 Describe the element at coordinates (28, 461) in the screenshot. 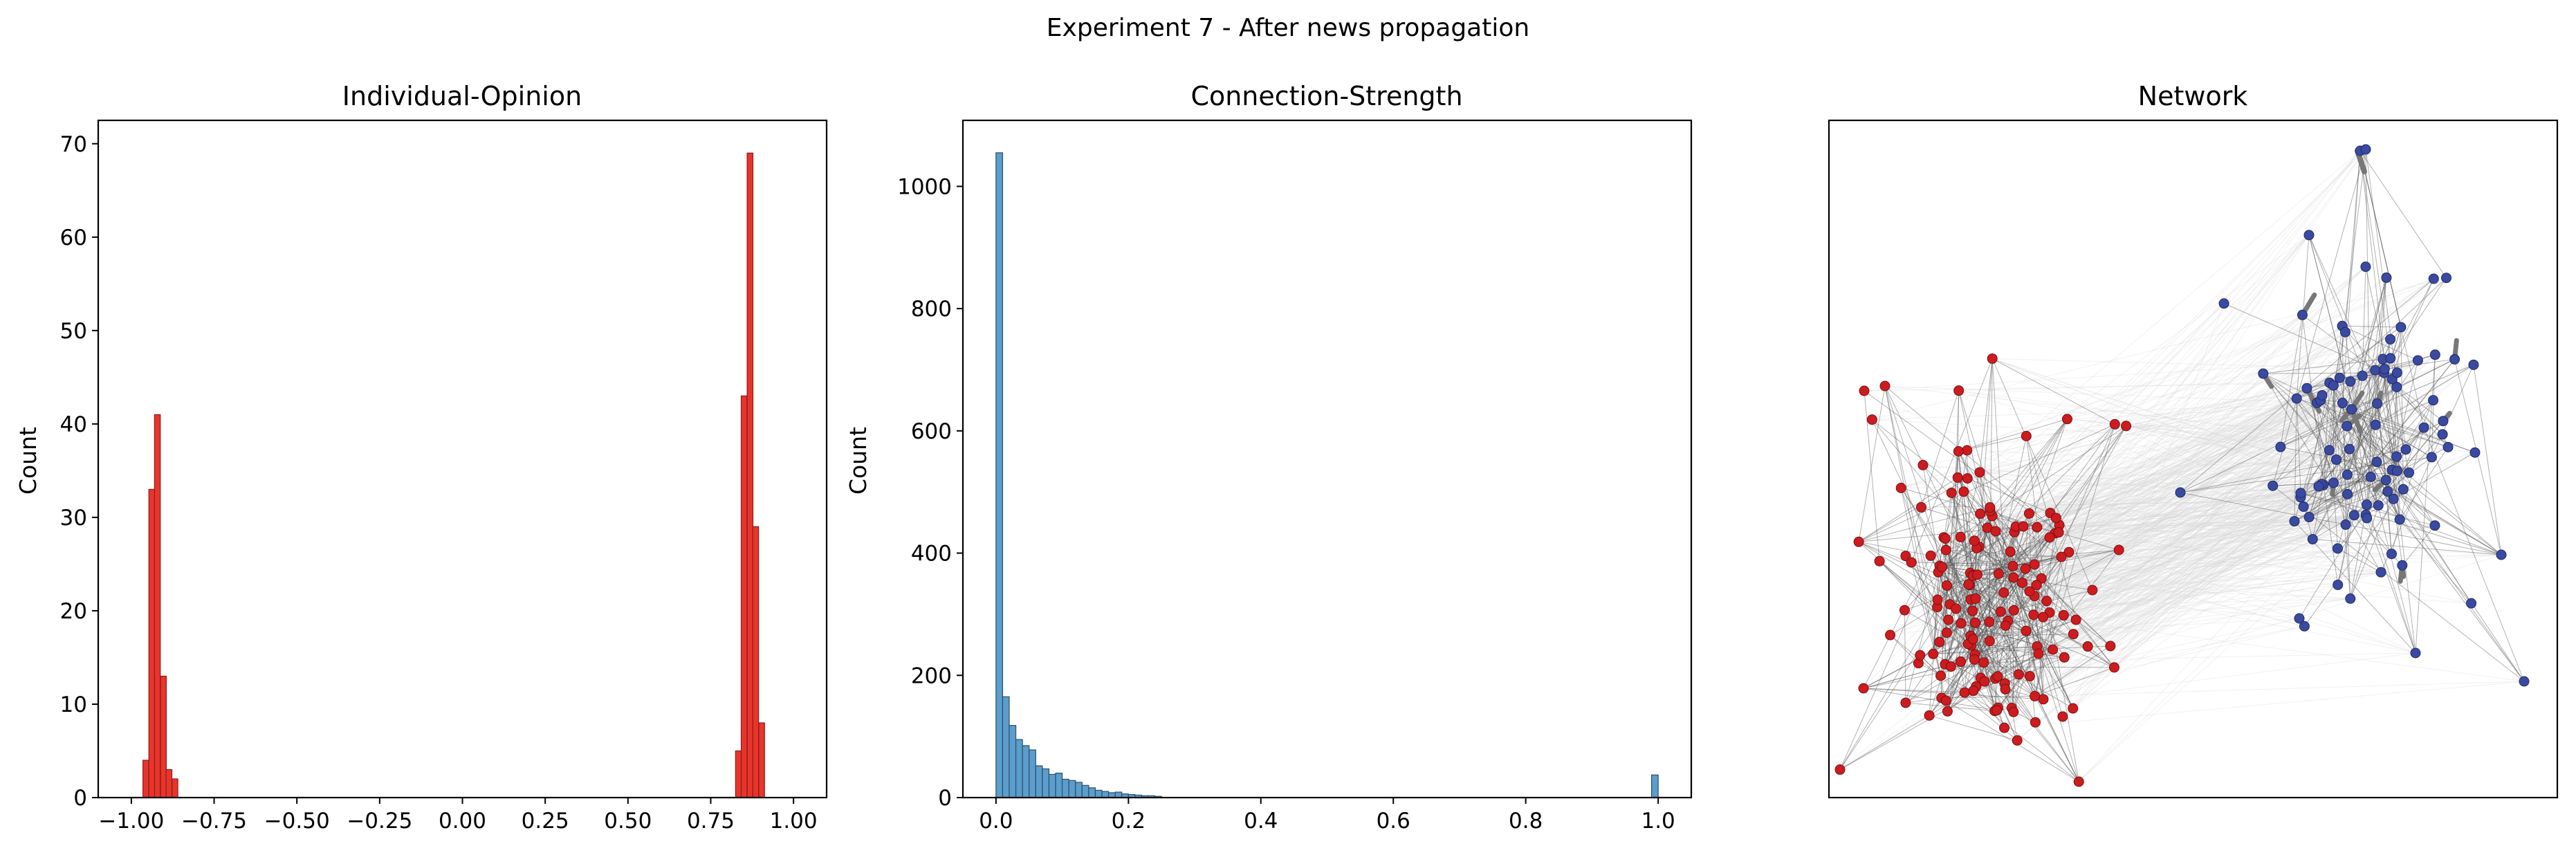

I see `opinion-y-axis-label: Count` at that location.